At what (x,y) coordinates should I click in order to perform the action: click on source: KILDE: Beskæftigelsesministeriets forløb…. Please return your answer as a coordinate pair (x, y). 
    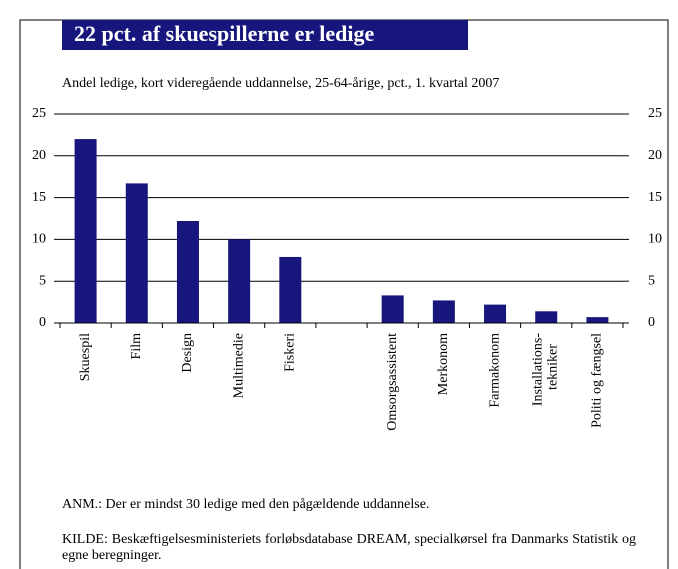
    Looking at the image, I should click on (349, 547).